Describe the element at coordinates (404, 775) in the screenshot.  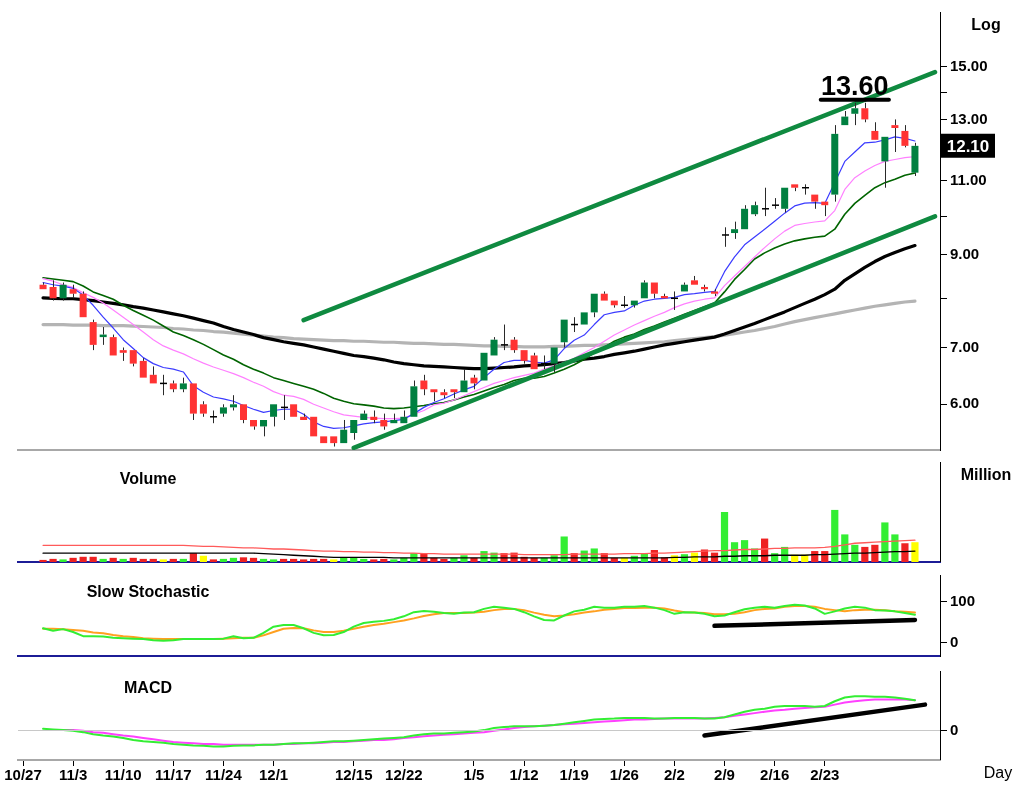
I see `x-tick-label: 12/22` at that location.